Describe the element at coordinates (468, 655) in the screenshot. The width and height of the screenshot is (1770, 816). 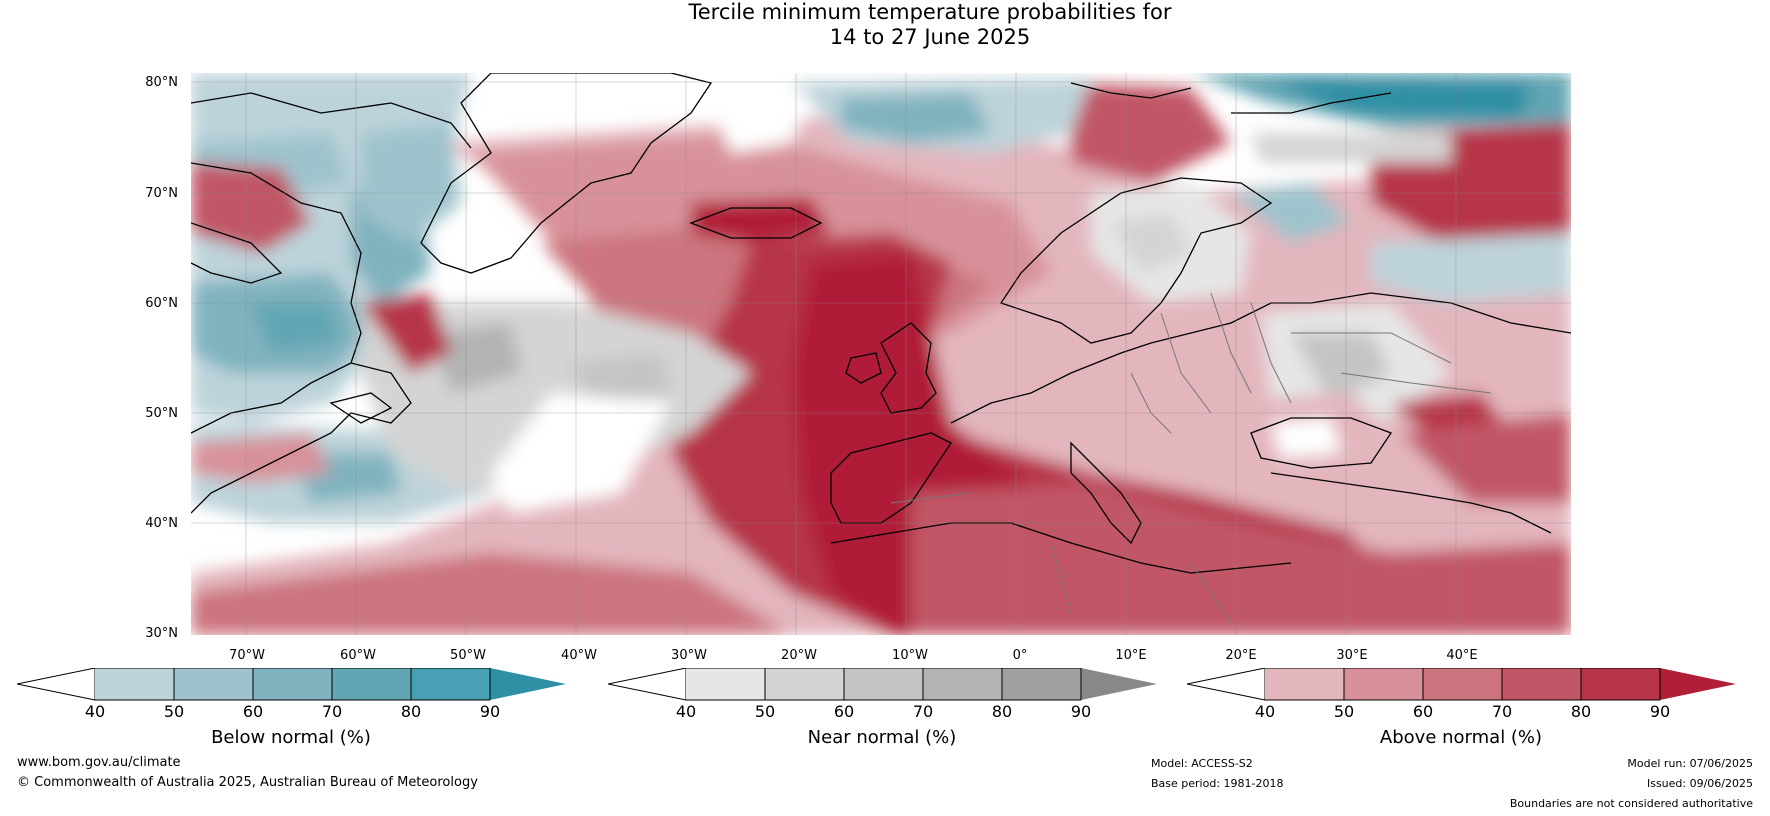
I see `lon-label-50w: 50°W` at that location.